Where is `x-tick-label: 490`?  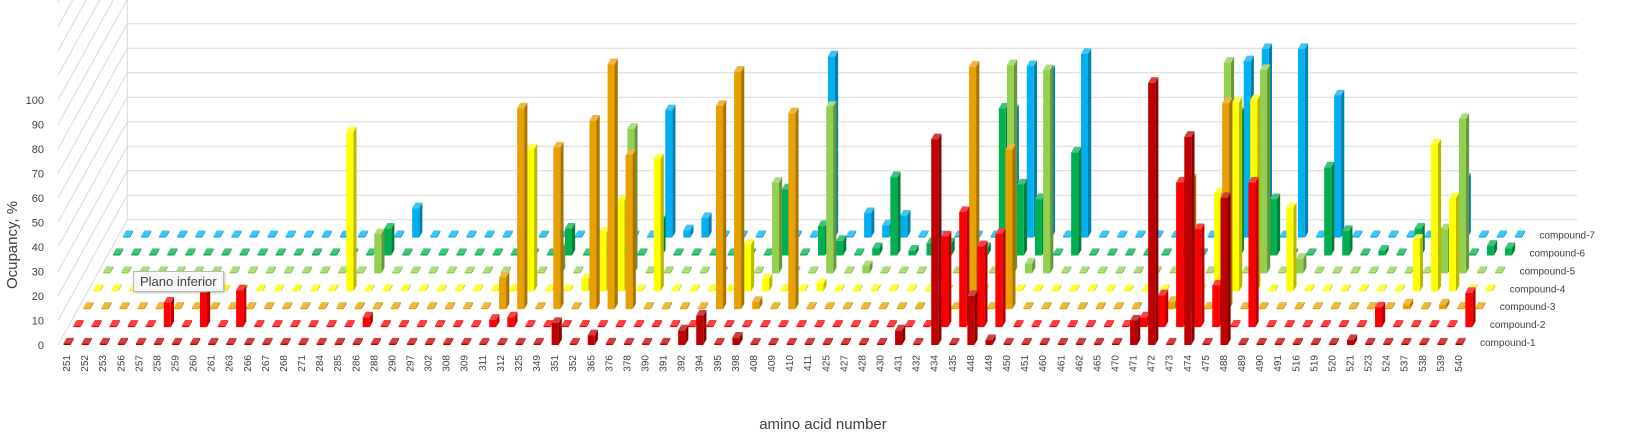
x-tick-label: 490 is located at coordinates (1260, 363).